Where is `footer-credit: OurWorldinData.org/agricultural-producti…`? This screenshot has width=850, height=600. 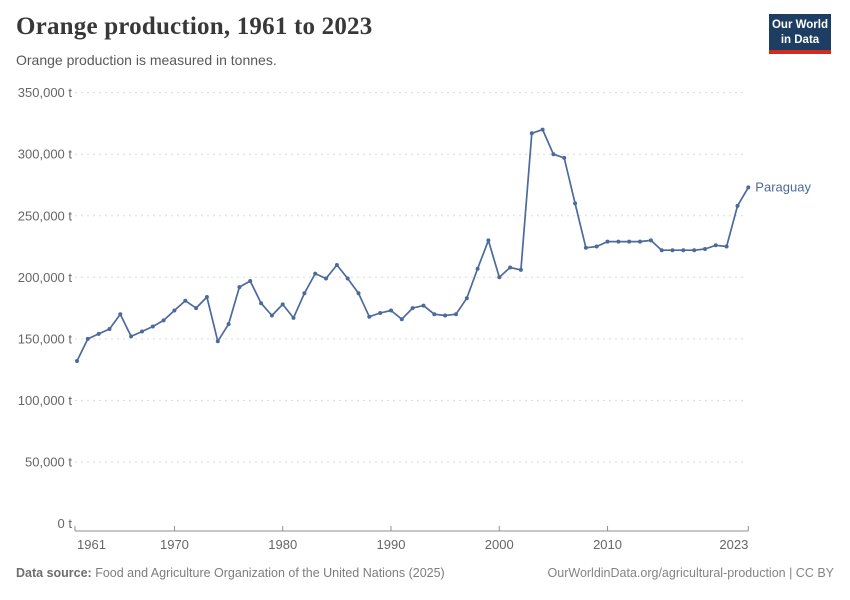
footer-credit: OurWorldinData.org/agricultural-producti… is located at coordinates (690, 573).